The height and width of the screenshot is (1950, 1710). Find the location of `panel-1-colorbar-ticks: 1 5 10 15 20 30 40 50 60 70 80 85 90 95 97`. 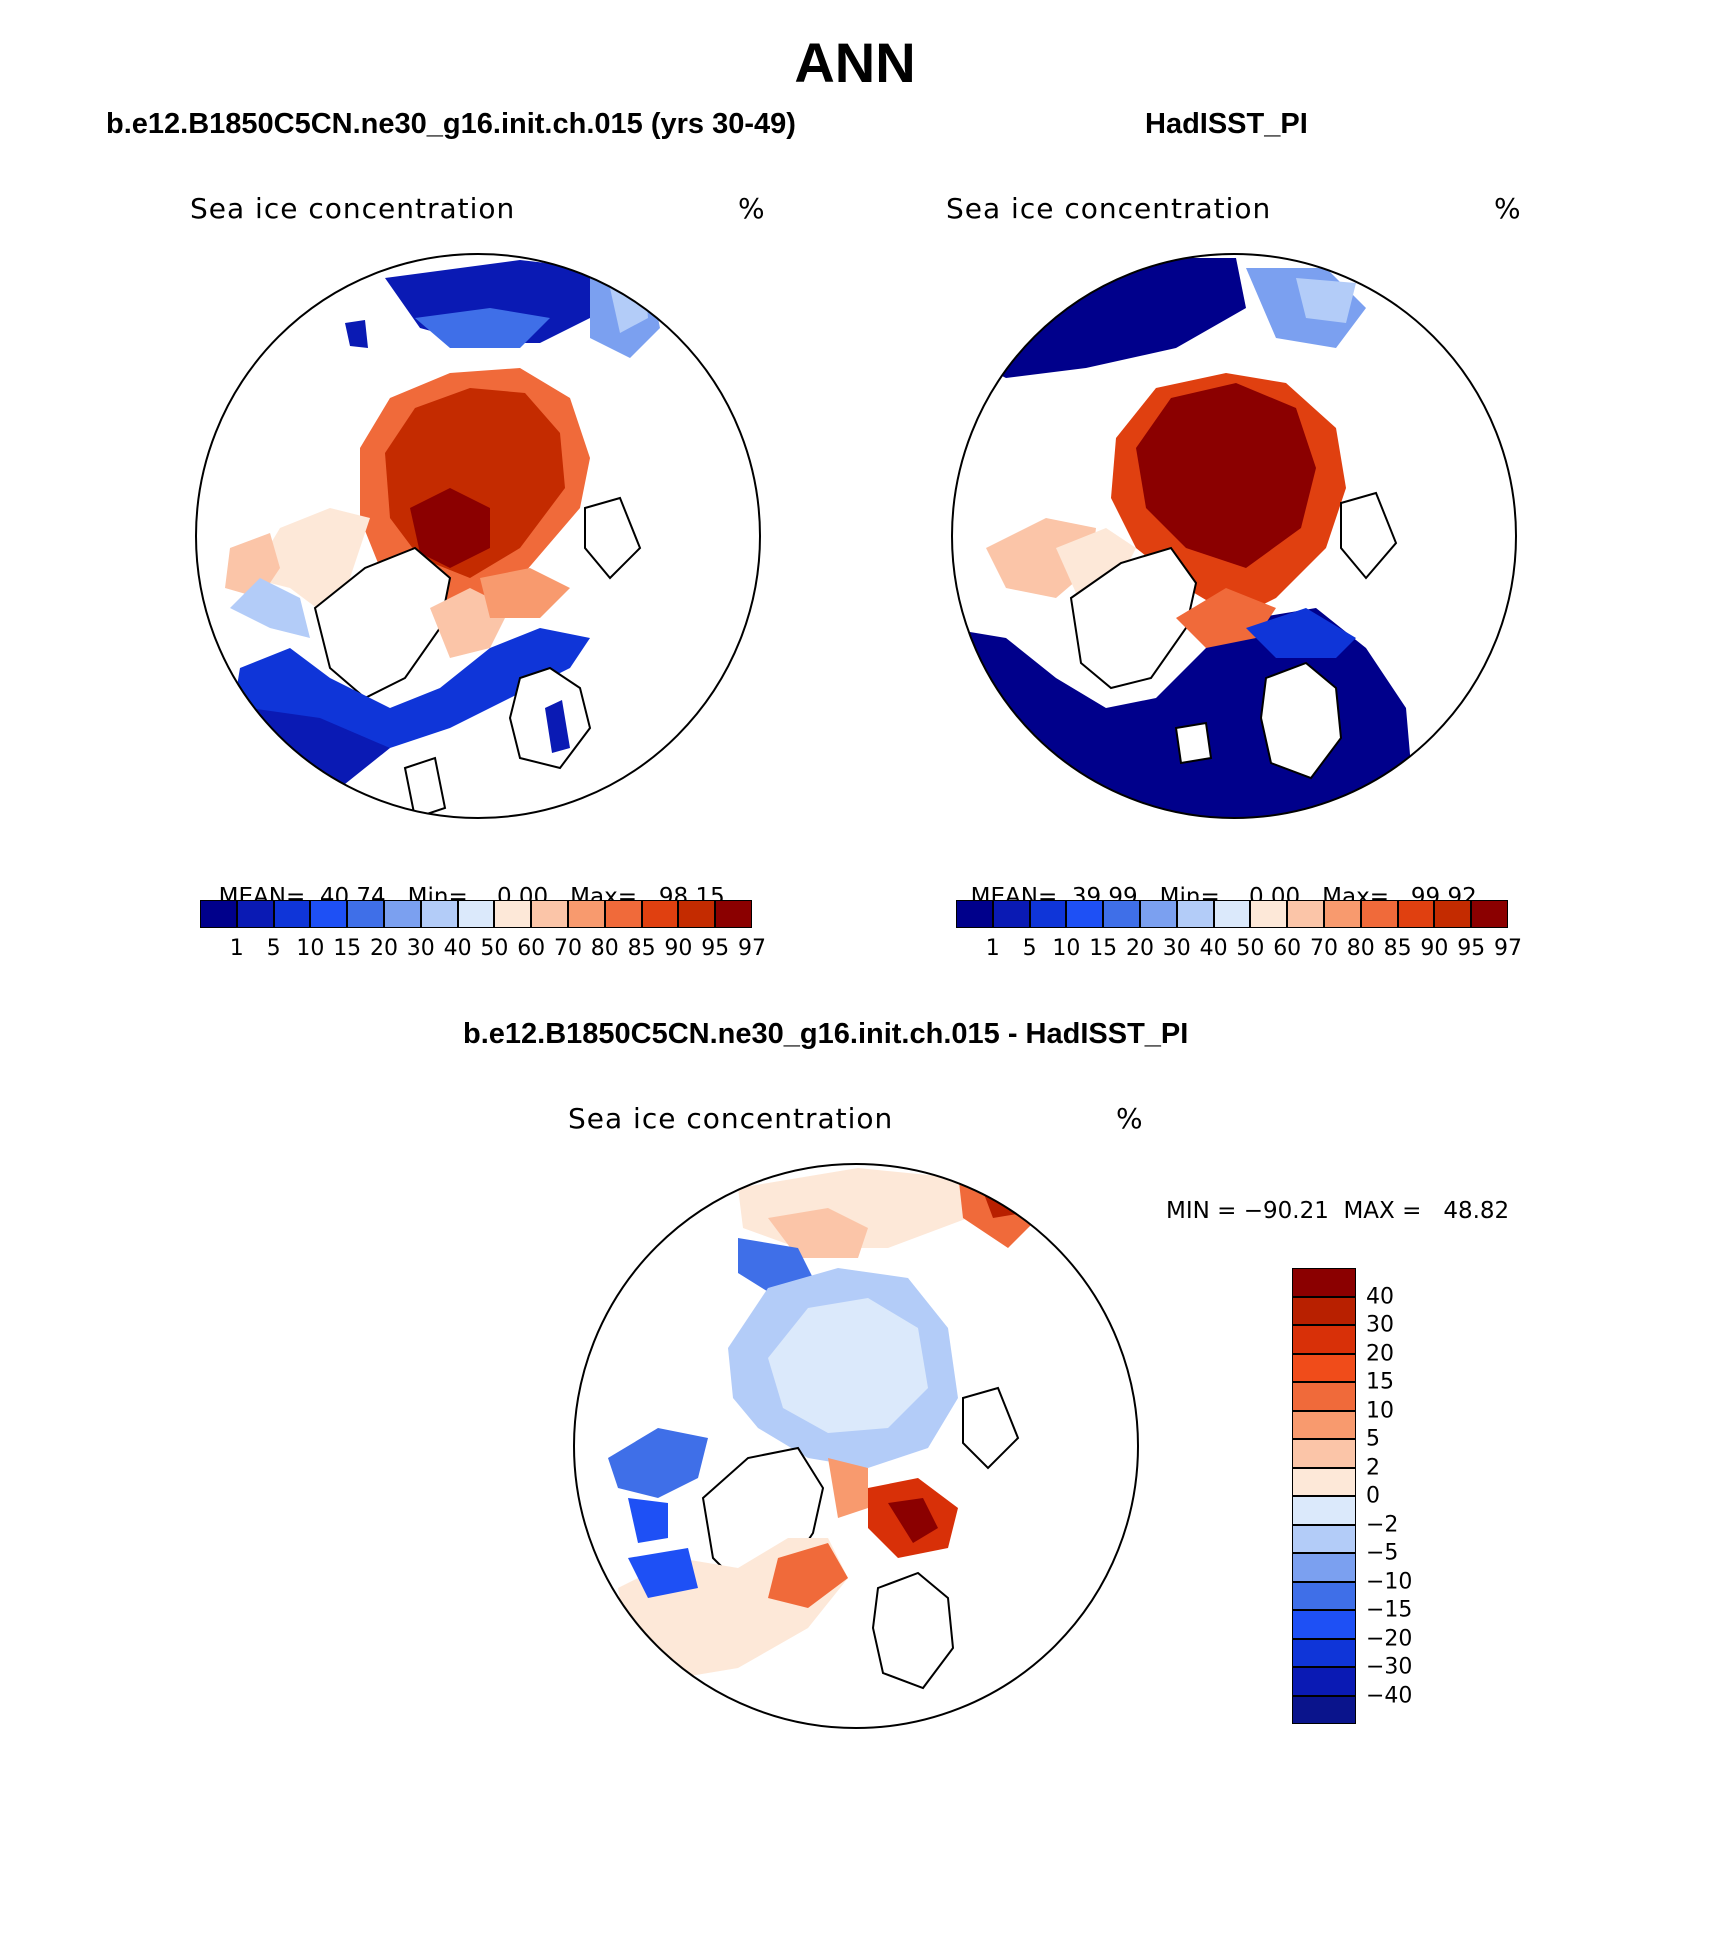

panel-1-colorbar-ticks: 1 5 10 15 20 30 40 50 60 70 80 85 90 95 97 is located at coordinates (483, 951).